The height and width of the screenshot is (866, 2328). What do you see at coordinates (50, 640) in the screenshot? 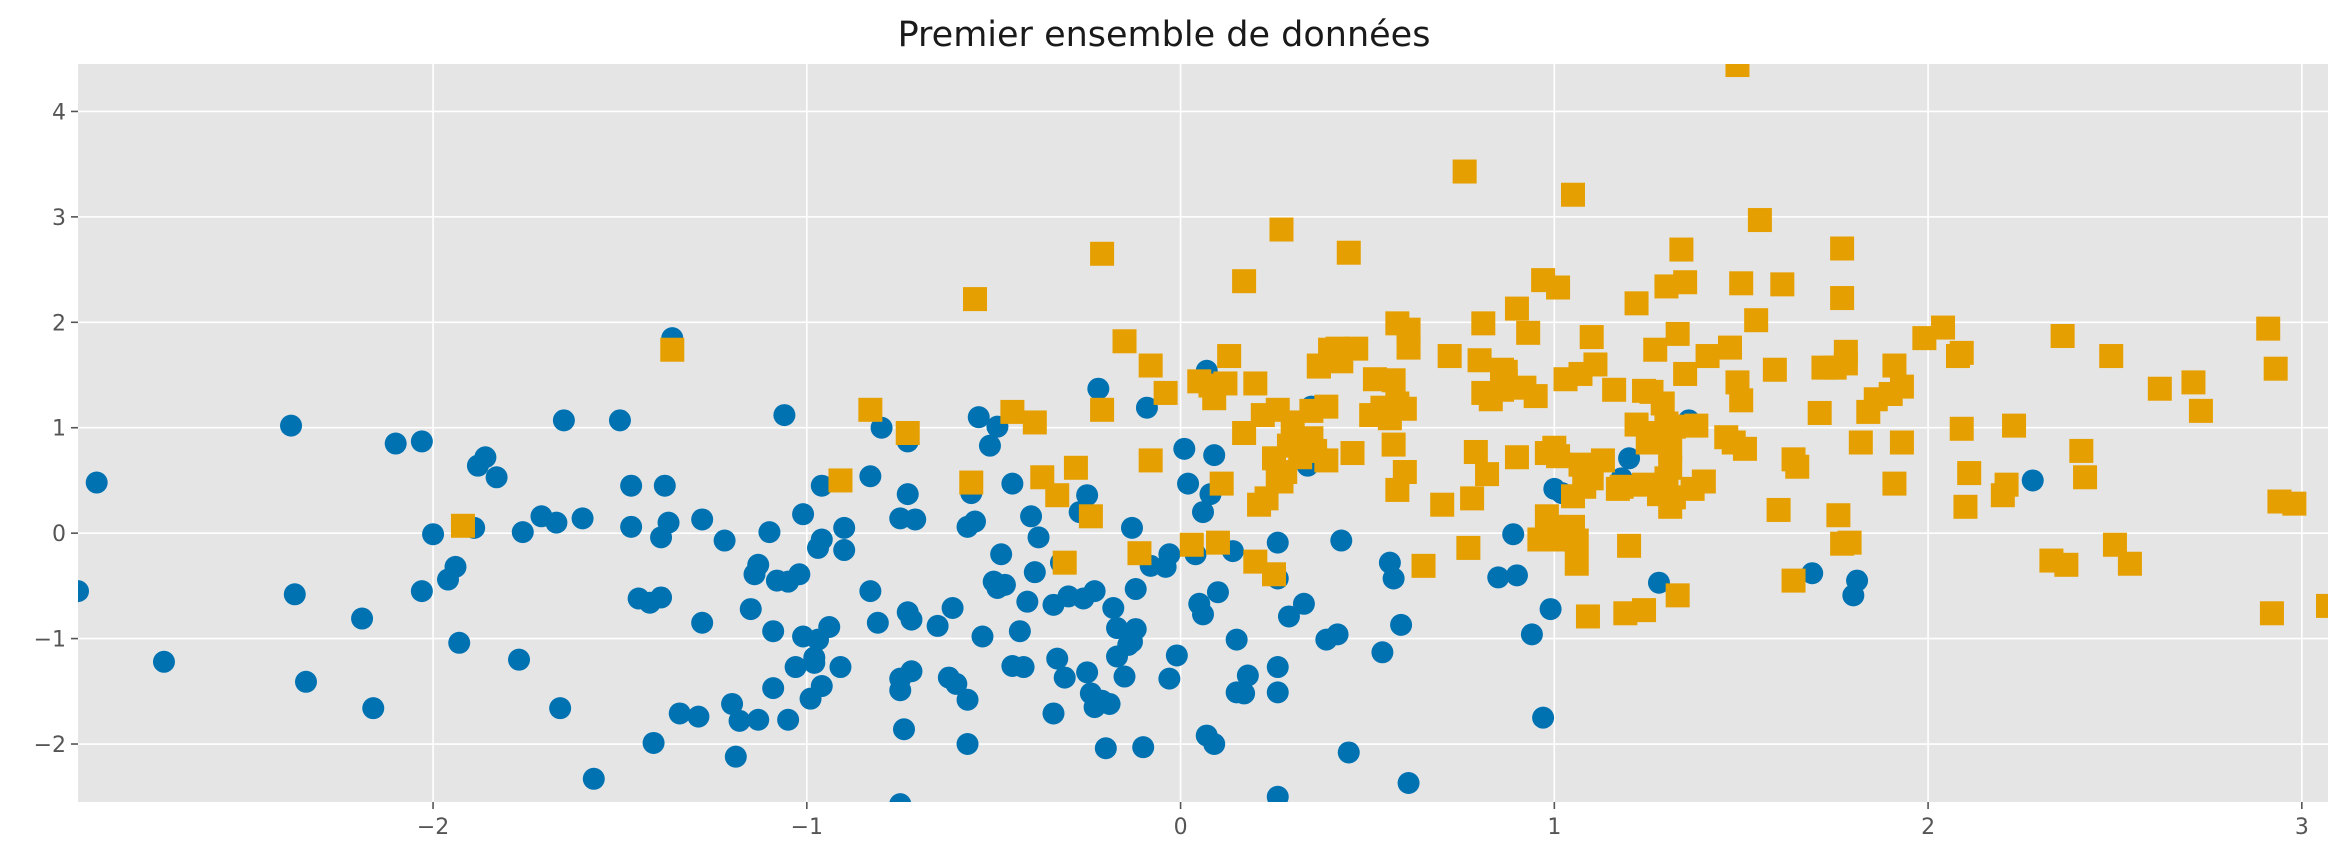
I see `y-tick-label: −1` at bounding box center [50, 640].